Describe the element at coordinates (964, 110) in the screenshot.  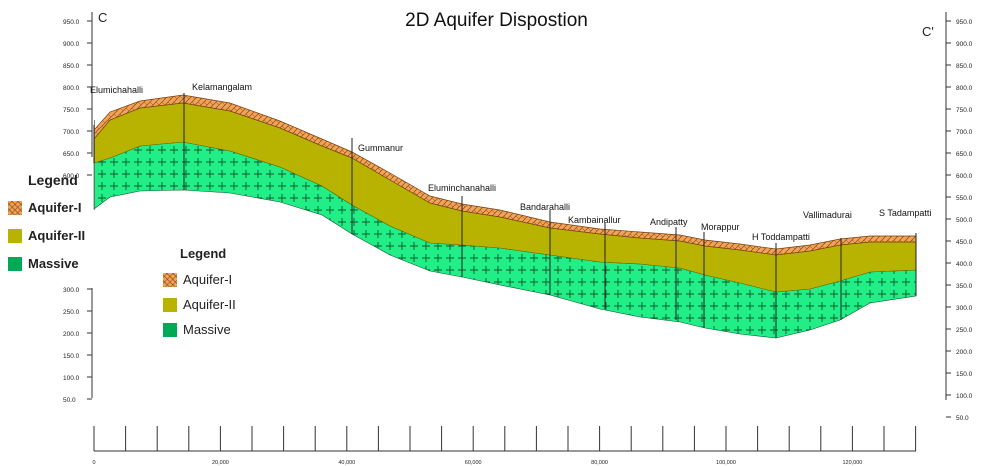
I see `right-tick-label: 750.0` at that location.